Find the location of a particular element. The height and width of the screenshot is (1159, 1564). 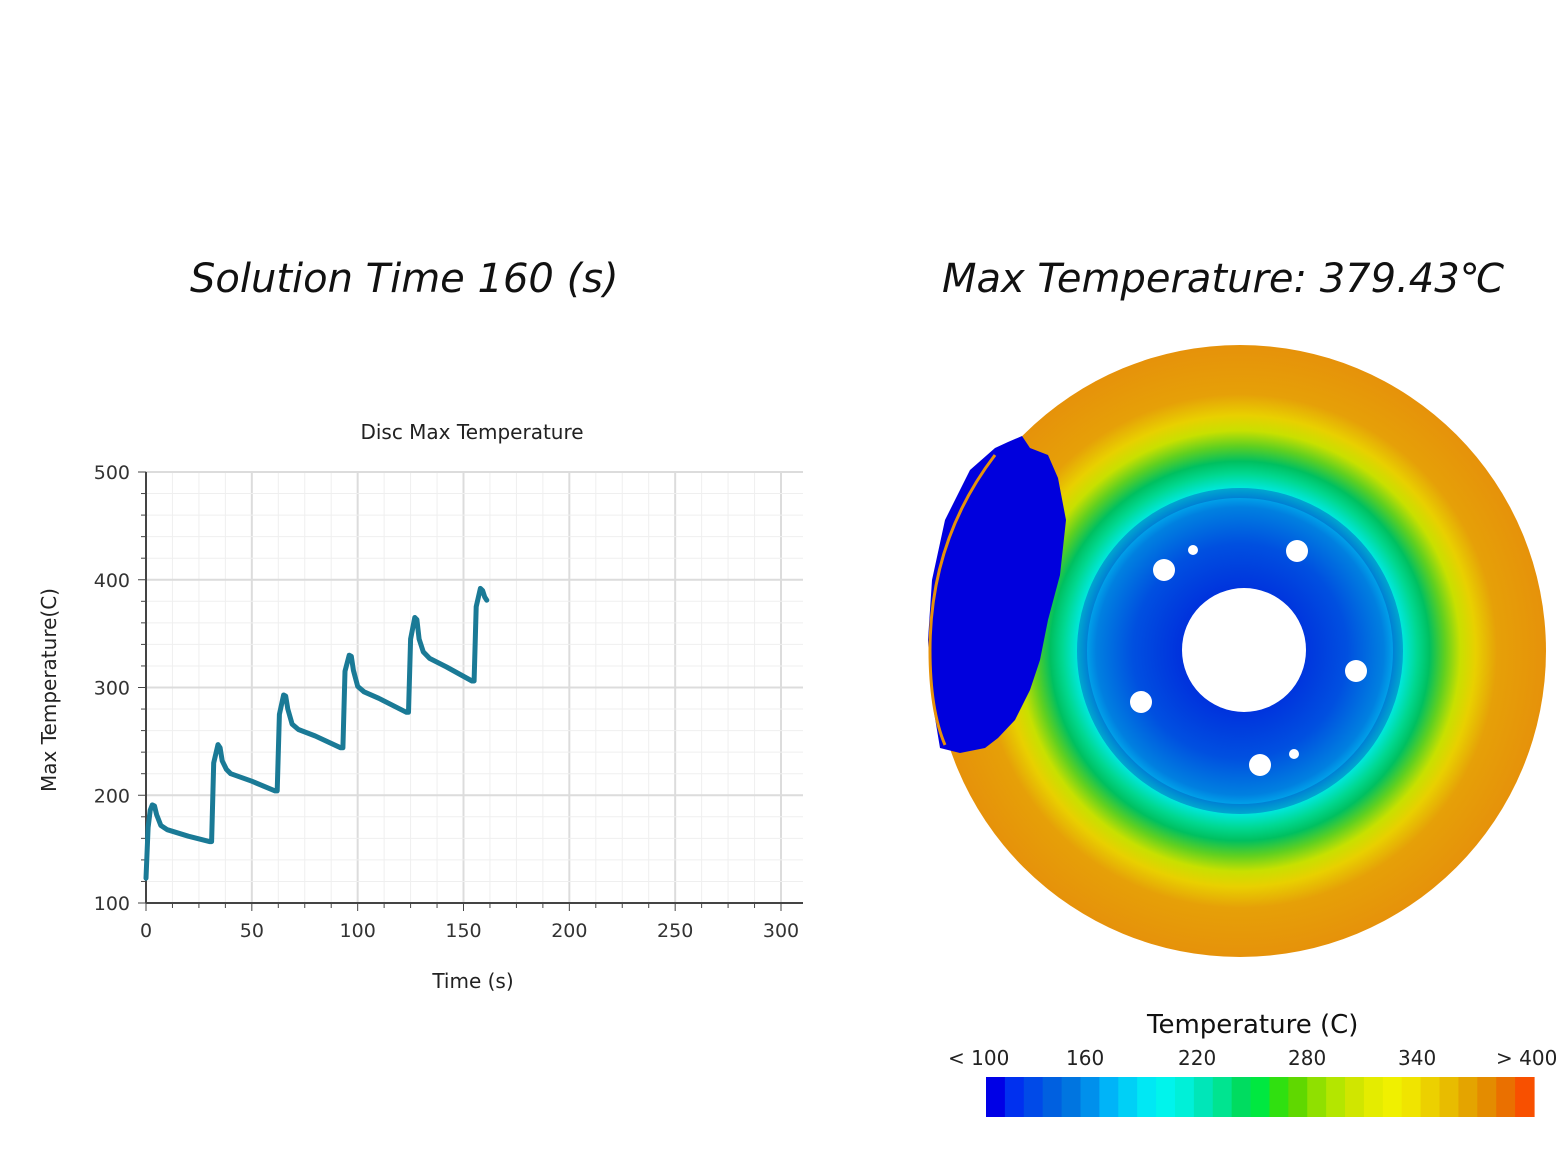

brake-pad is located at coordinates (997, 594).